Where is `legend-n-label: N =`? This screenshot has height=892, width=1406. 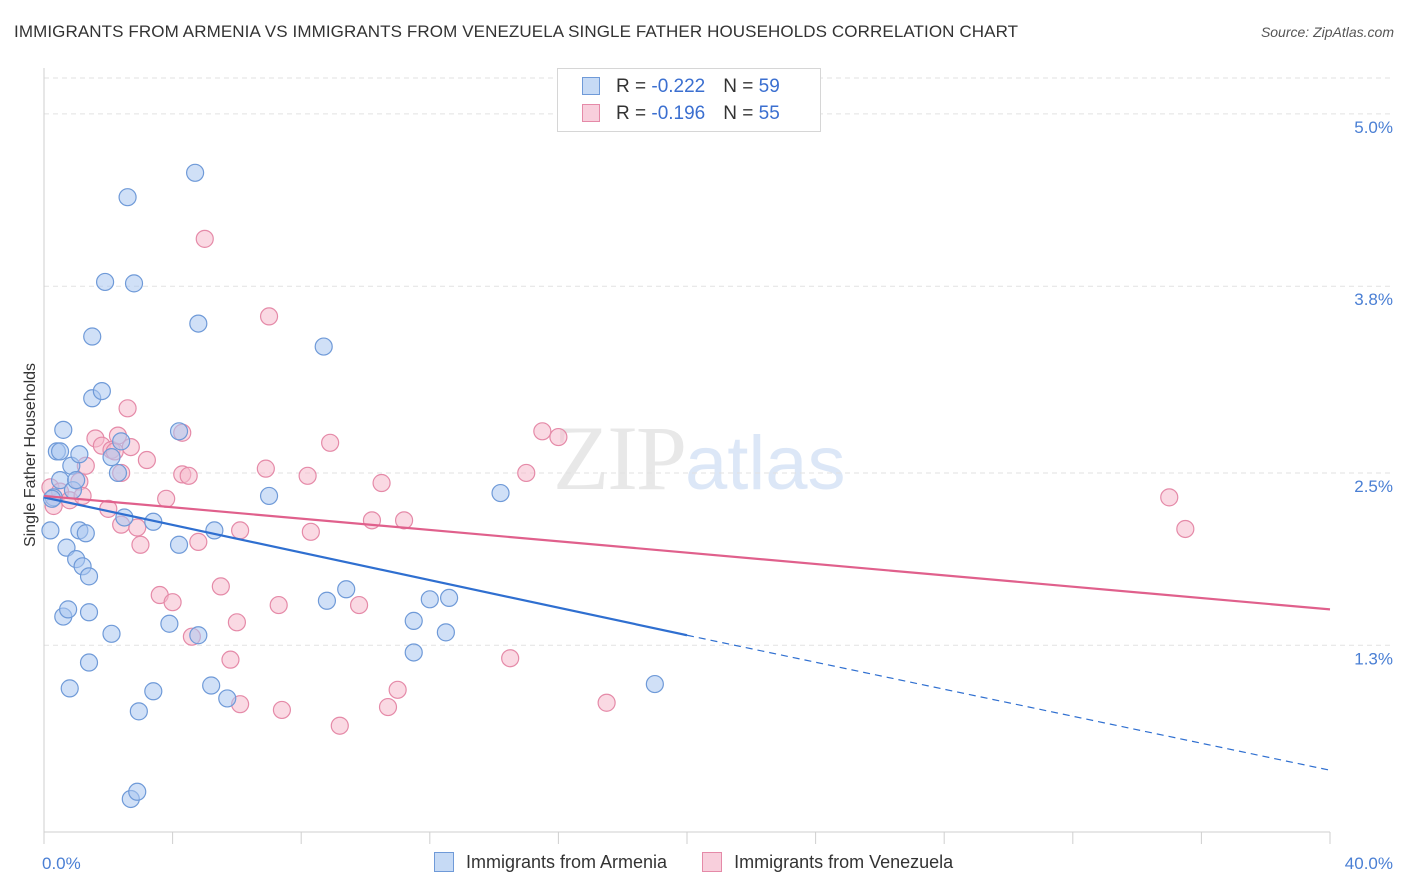
legend-n-label: N = is located at coordinates (741, 86).